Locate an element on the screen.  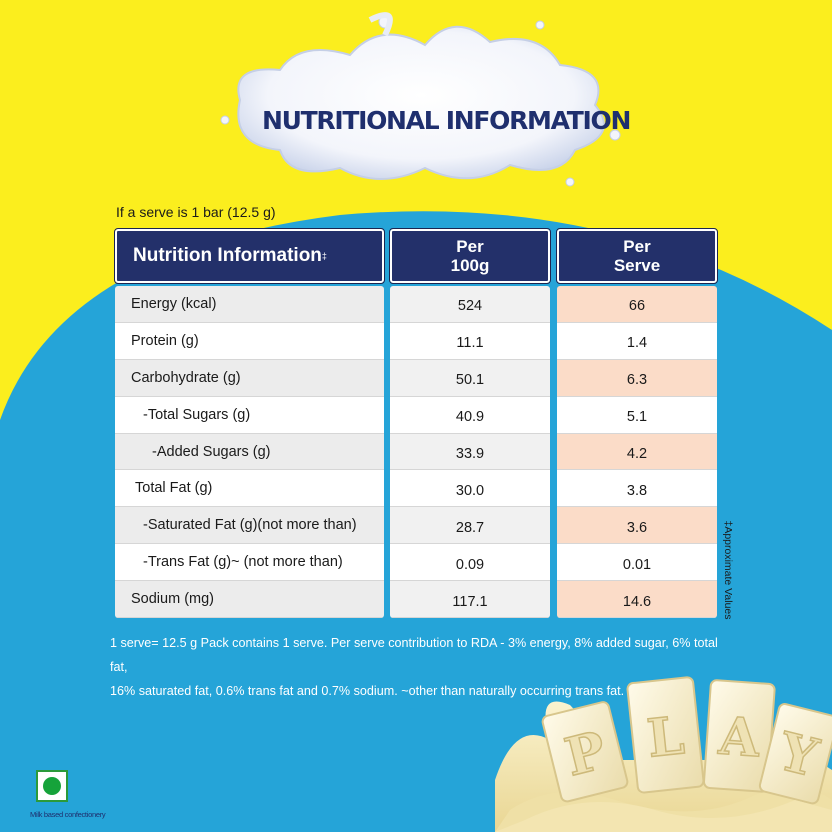
serve-total-fat: 3.8 is located at coordinates (637, 489).